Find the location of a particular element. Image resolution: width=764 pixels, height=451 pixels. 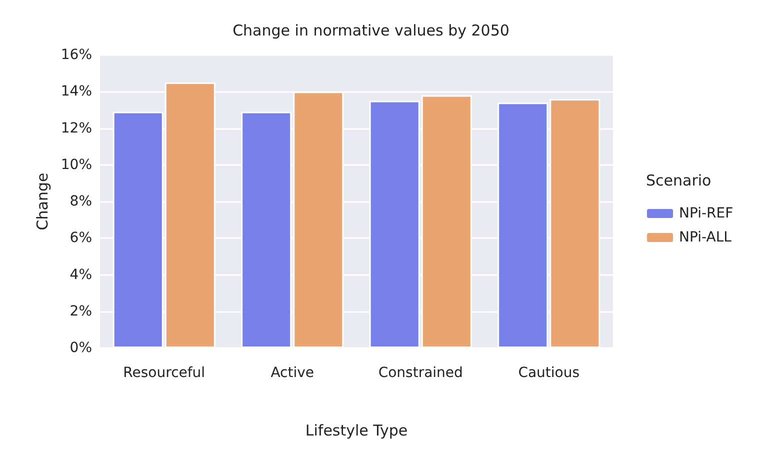

legend-label: NPi-ALL is located at coordinates (705, 238).